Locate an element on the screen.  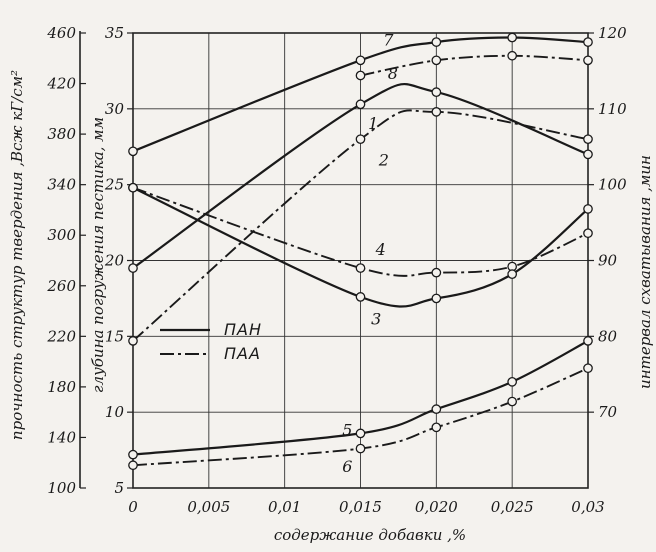
series-8: 8 is located at coordinates (474, 66).